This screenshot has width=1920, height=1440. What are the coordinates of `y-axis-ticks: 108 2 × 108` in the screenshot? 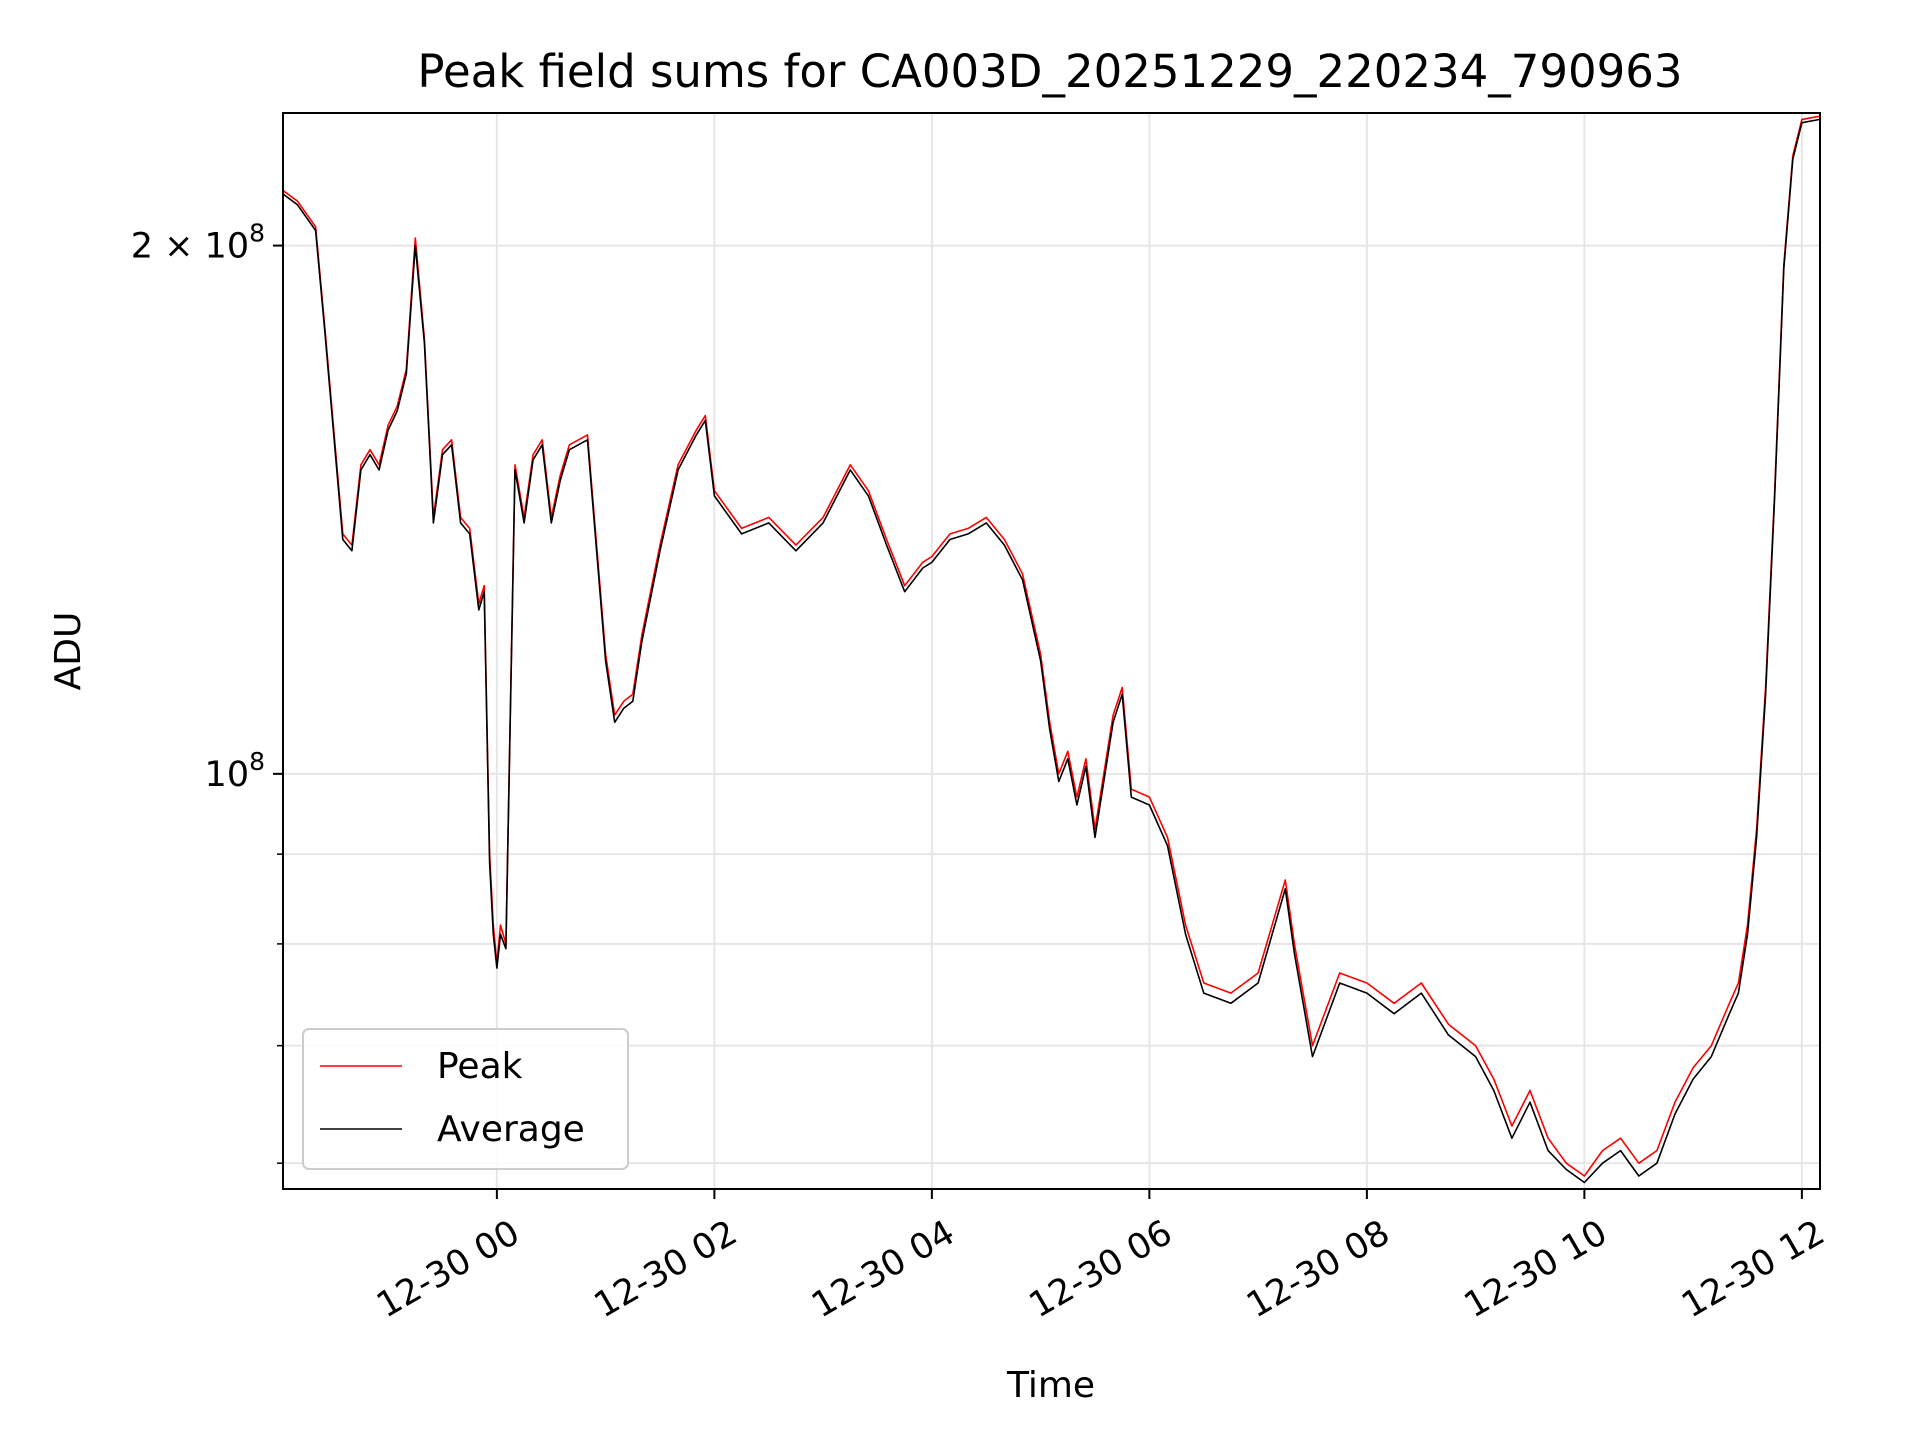 It's located at (207, 691).